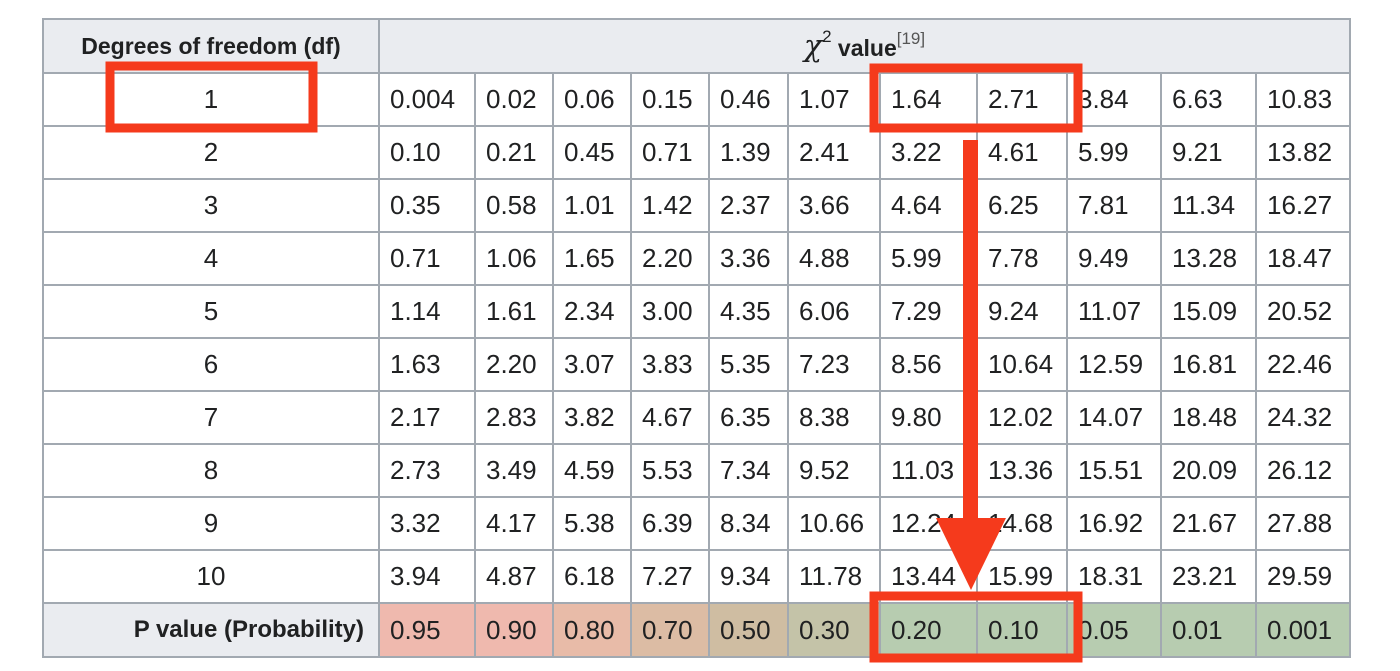 The width and height of the screenshot is (1400, 671). Describe the element at coordinates (1208, 576) in the screenshot. I see `chi-value-cell: 23.21` at that location.